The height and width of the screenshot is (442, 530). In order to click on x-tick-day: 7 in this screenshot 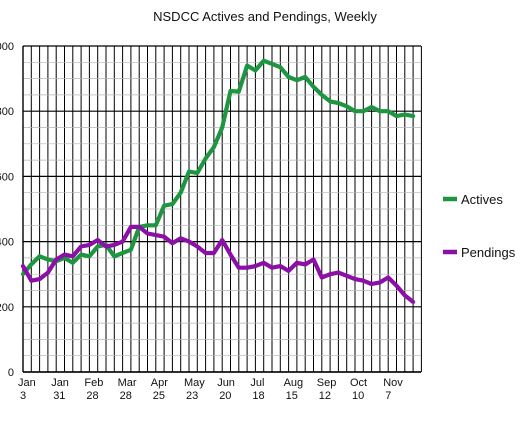, I will do `click(388, 396)`.